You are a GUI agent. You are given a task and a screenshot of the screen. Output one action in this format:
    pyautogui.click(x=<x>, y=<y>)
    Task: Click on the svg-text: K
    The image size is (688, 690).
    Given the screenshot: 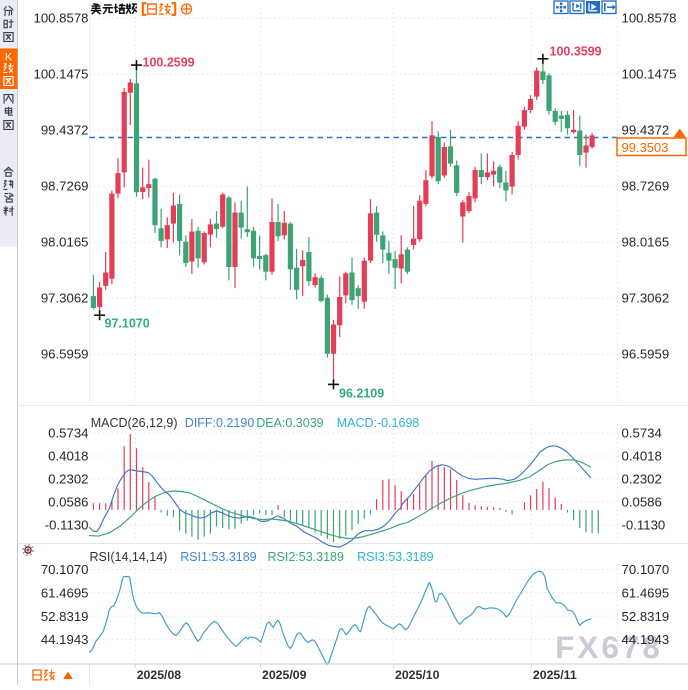 What is the action you would take?
    pyautogui.click(x=9, y=58)
    